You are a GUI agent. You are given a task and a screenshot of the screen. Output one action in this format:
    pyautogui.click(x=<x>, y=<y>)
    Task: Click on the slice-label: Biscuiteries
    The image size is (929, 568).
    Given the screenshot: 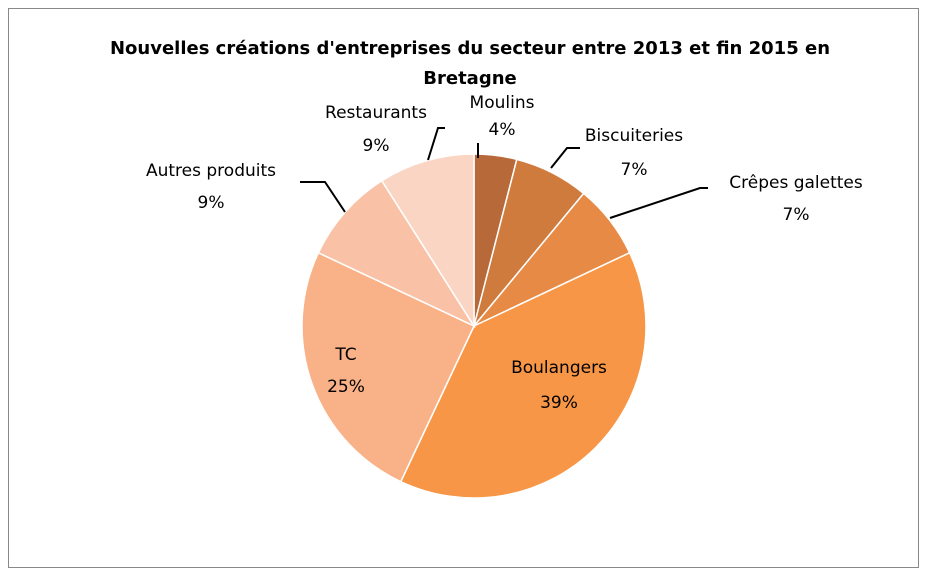 What is the action you would take?
    pyautogui.click(x=634, y=136)
    